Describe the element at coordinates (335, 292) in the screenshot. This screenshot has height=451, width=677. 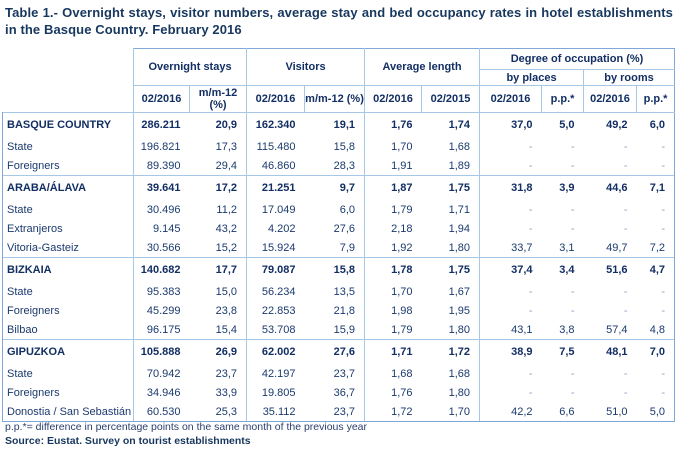
I see `table-cell: 13,5` at that location.